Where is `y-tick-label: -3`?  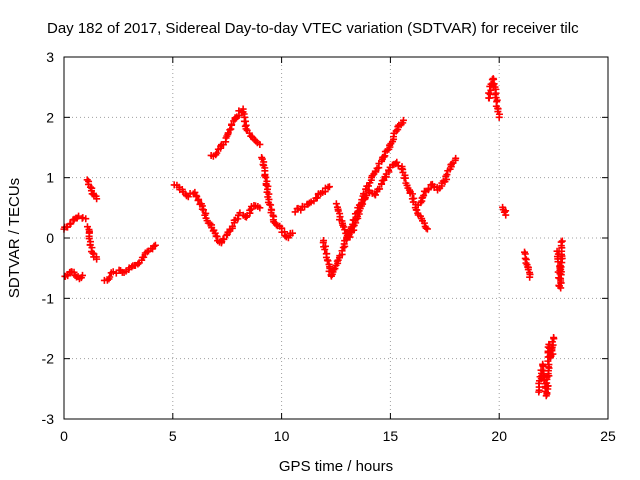
y-tick-label: -3 is located at coordinates (48, 419).